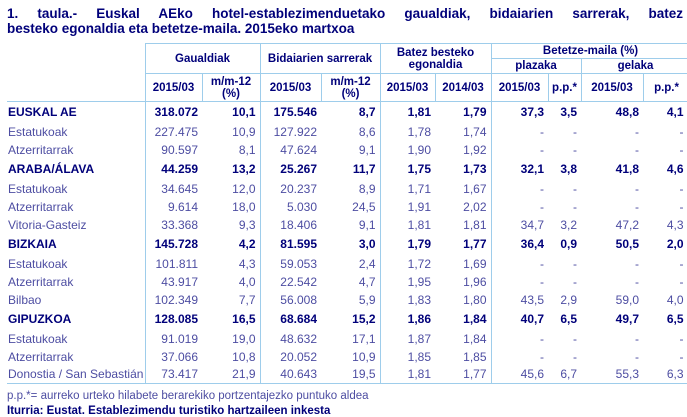 This screenshot has height=417, width=687. What do you see at coordinates (435, 58) in the screenshot?
I see `column-group-batez-besteko-egonaldia: Batez besteko egonaldia` at bounding box center [435, 58].